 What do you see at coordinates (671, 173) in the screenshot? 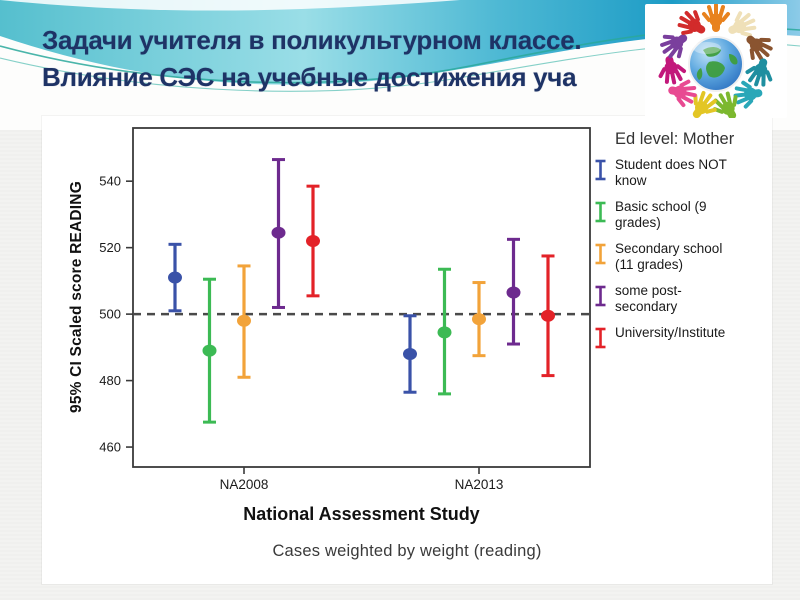
I see `legend-label: Student does NOT know` at bounding box center [671, 173].